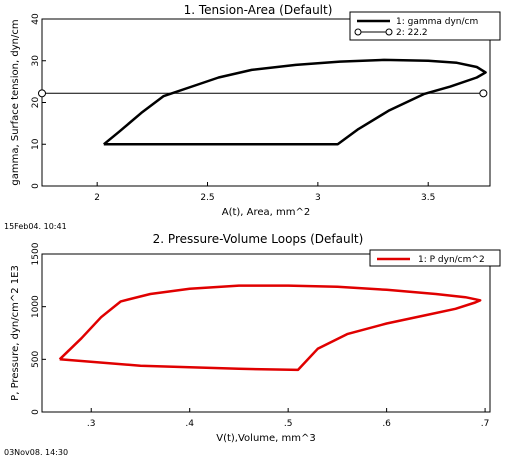 The image size is (512, 459). What do you see at coordinates (97, 198) in the screenshot?
I see `x-tick-label: 2` at bounding box center [97, 198].